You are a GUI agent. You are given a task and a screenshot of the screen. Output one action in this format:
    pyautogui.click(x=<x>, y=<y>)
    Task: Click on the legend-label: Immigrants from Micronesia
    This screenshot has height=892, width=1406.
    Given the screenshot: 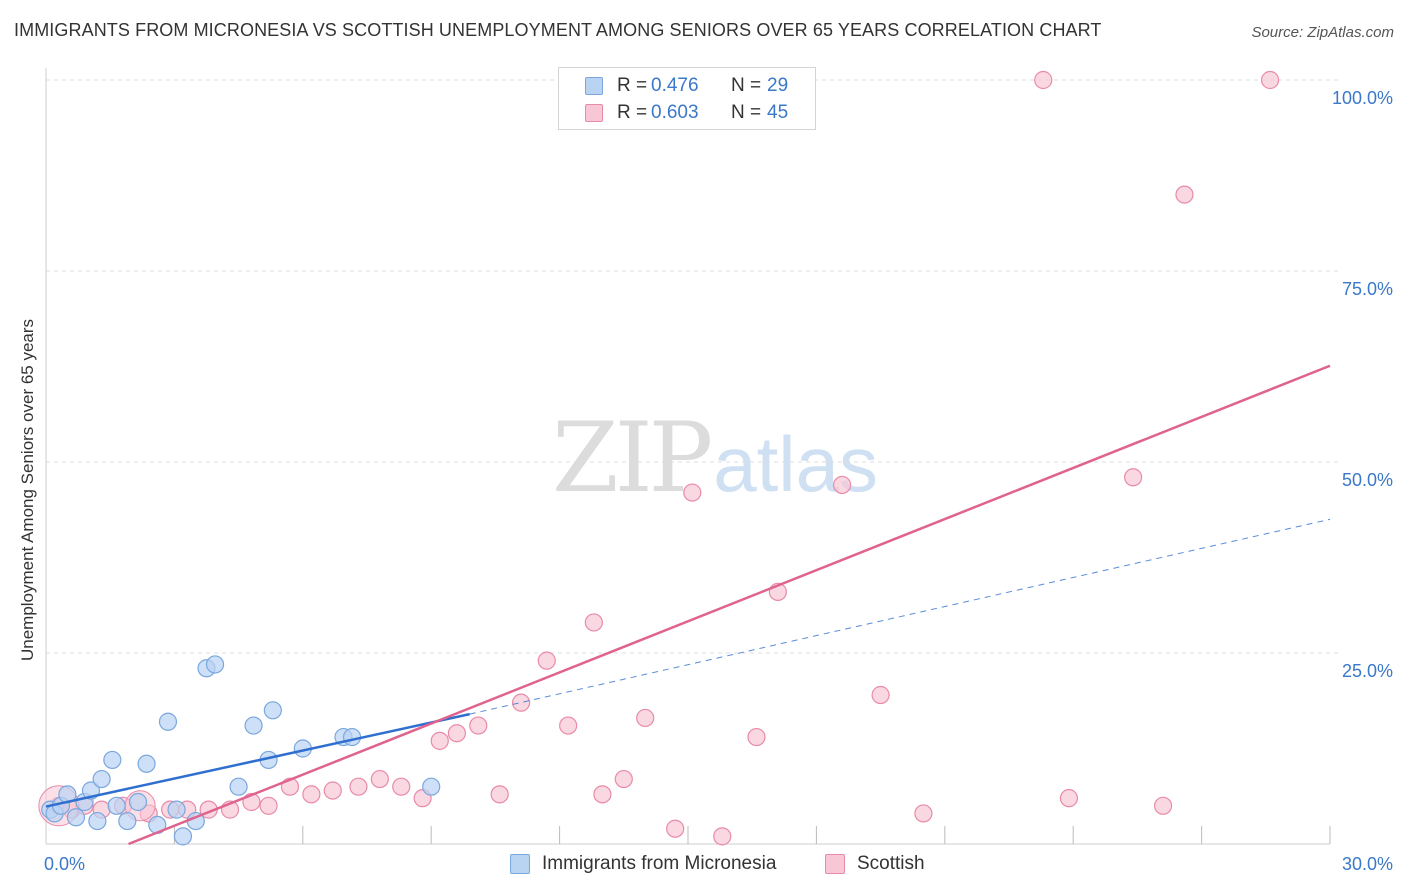 What is the action you would take?
    pyautogui.click(x=659, y=863)
    